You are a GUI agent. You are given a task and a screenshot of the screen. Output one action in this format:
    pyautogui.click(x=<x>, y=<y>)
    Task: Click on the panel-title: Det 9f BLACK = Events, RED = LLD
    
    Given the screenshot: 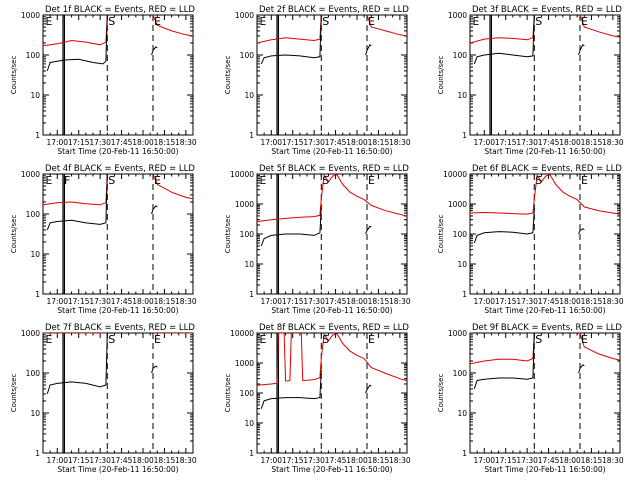 What is the action you would take?
    pyautogui.click(x=547, y=328)
    